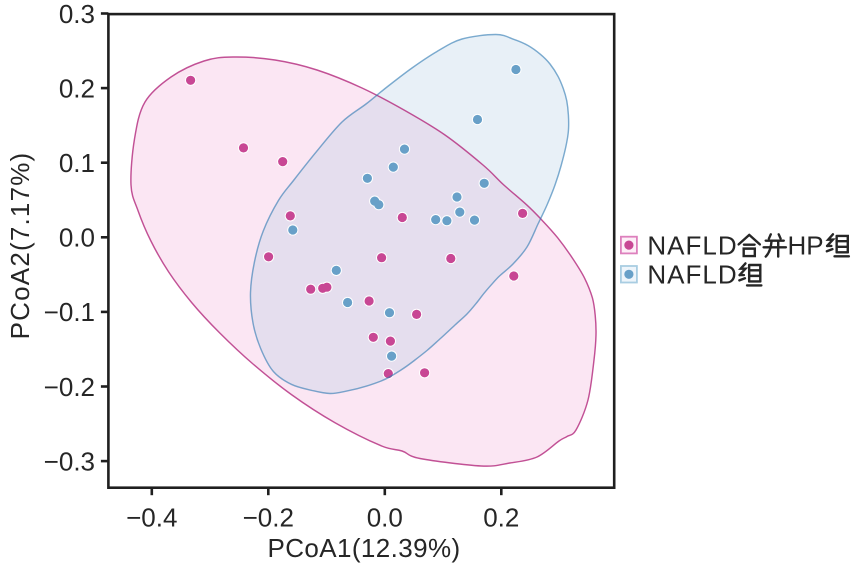 This screenshot has width=856, height=568. Describe the element at coordinates (69, 312) in the screenshot. I see `svg-text: −0.1` at that location.